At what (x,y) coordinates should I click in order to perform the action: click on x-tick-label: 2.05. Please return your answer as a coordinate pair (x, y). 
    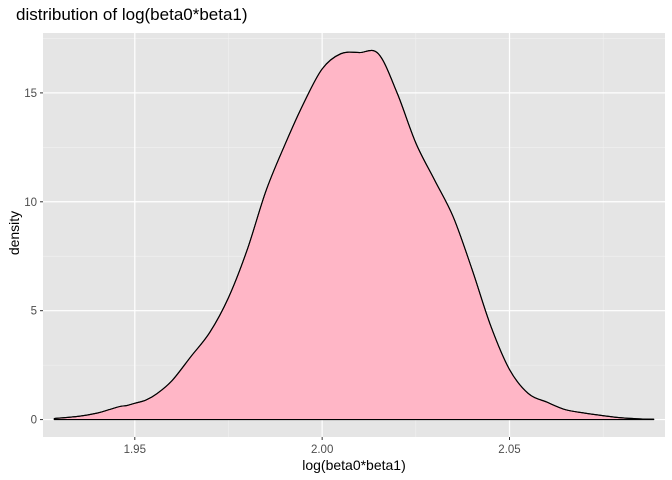
    Looking at the image, I should click on (509, 450).